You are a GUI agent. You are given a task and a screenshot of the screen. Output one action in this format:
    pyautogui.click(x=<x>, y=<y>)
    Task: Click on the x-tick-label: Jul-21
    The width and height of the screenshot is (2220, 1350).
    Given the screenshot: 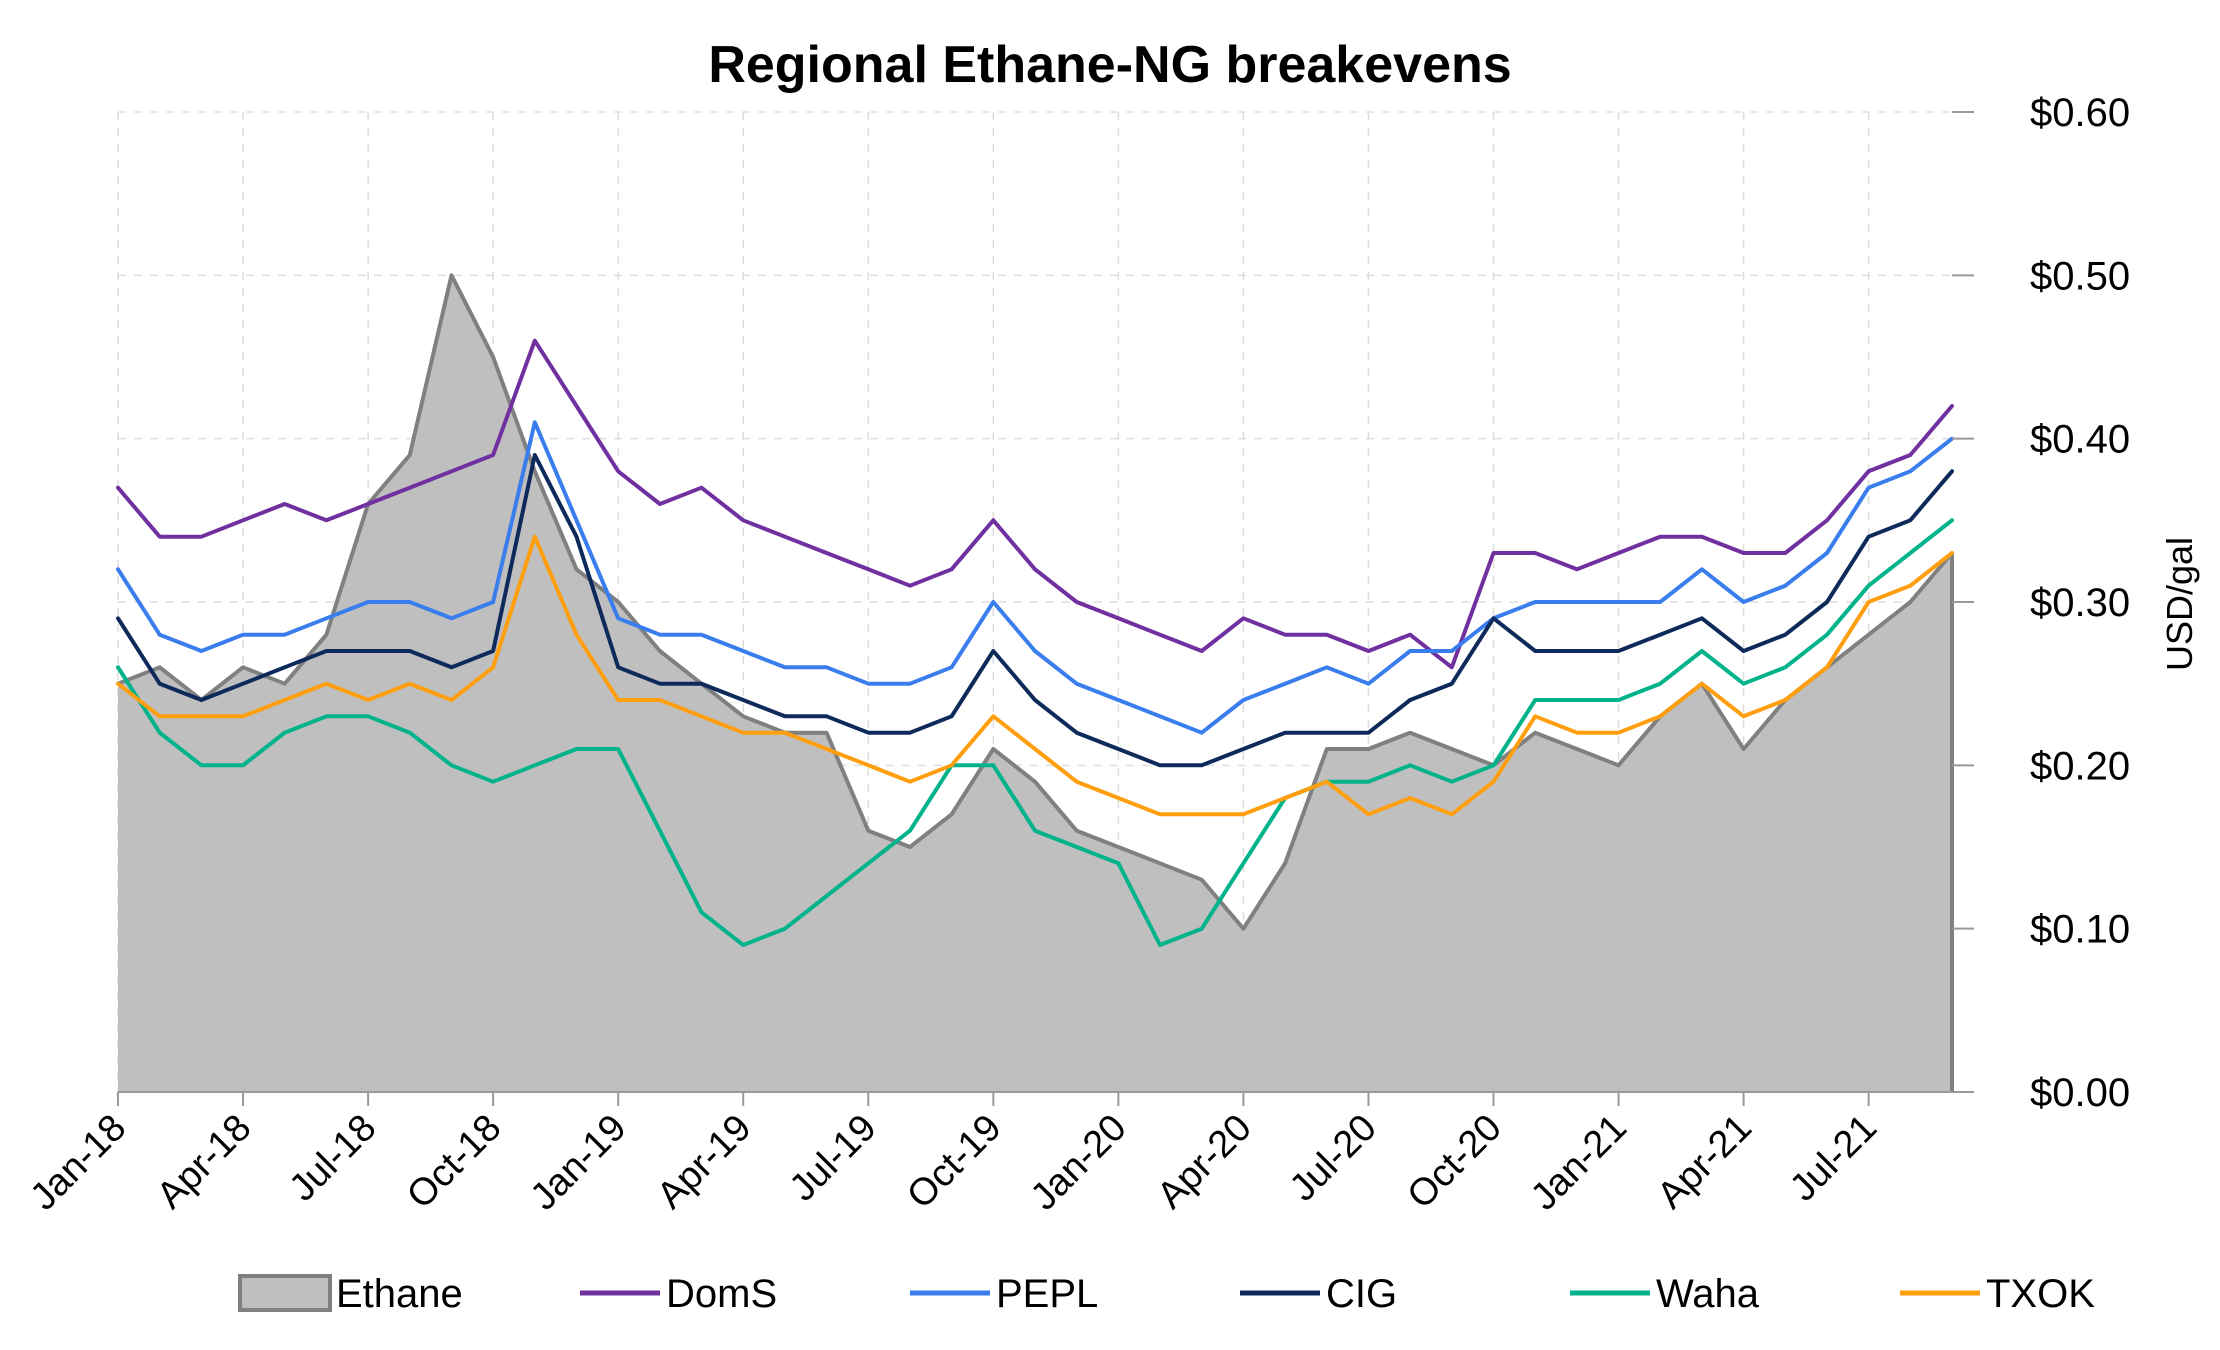 What is the action you would take?
    pyautogui.click(x=1833, y=1158)
    